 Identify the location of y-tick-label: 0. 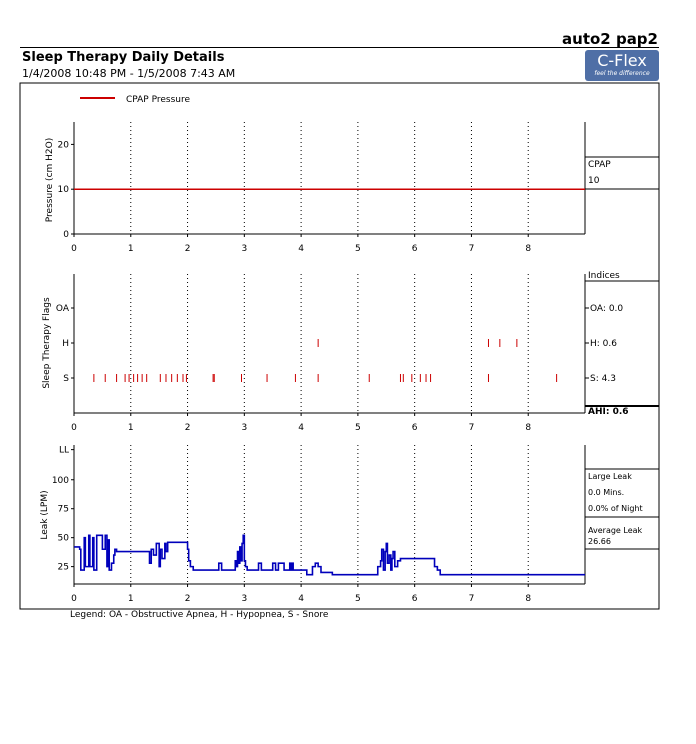
(66, 235).